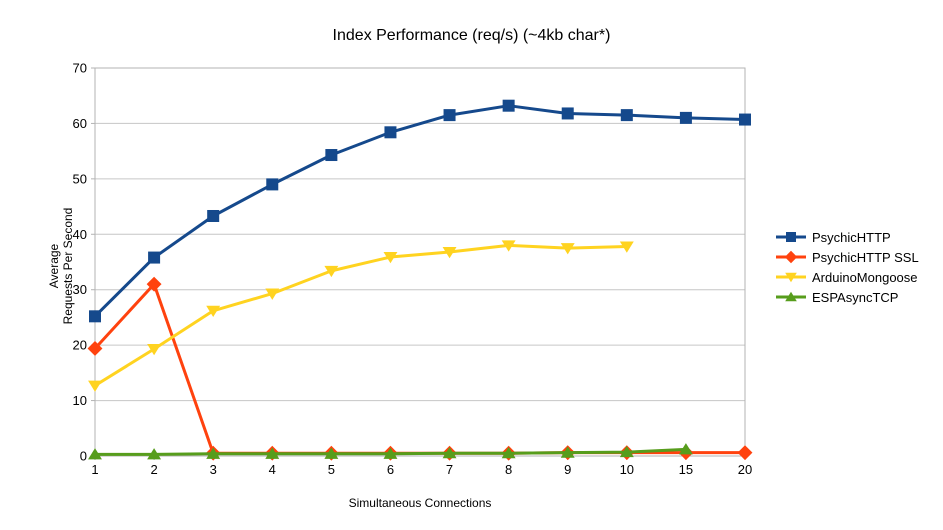 The width and height of the screenshot is (943, 530). I want to click on legend-label: PsychicHTTP, so click(851, 237).